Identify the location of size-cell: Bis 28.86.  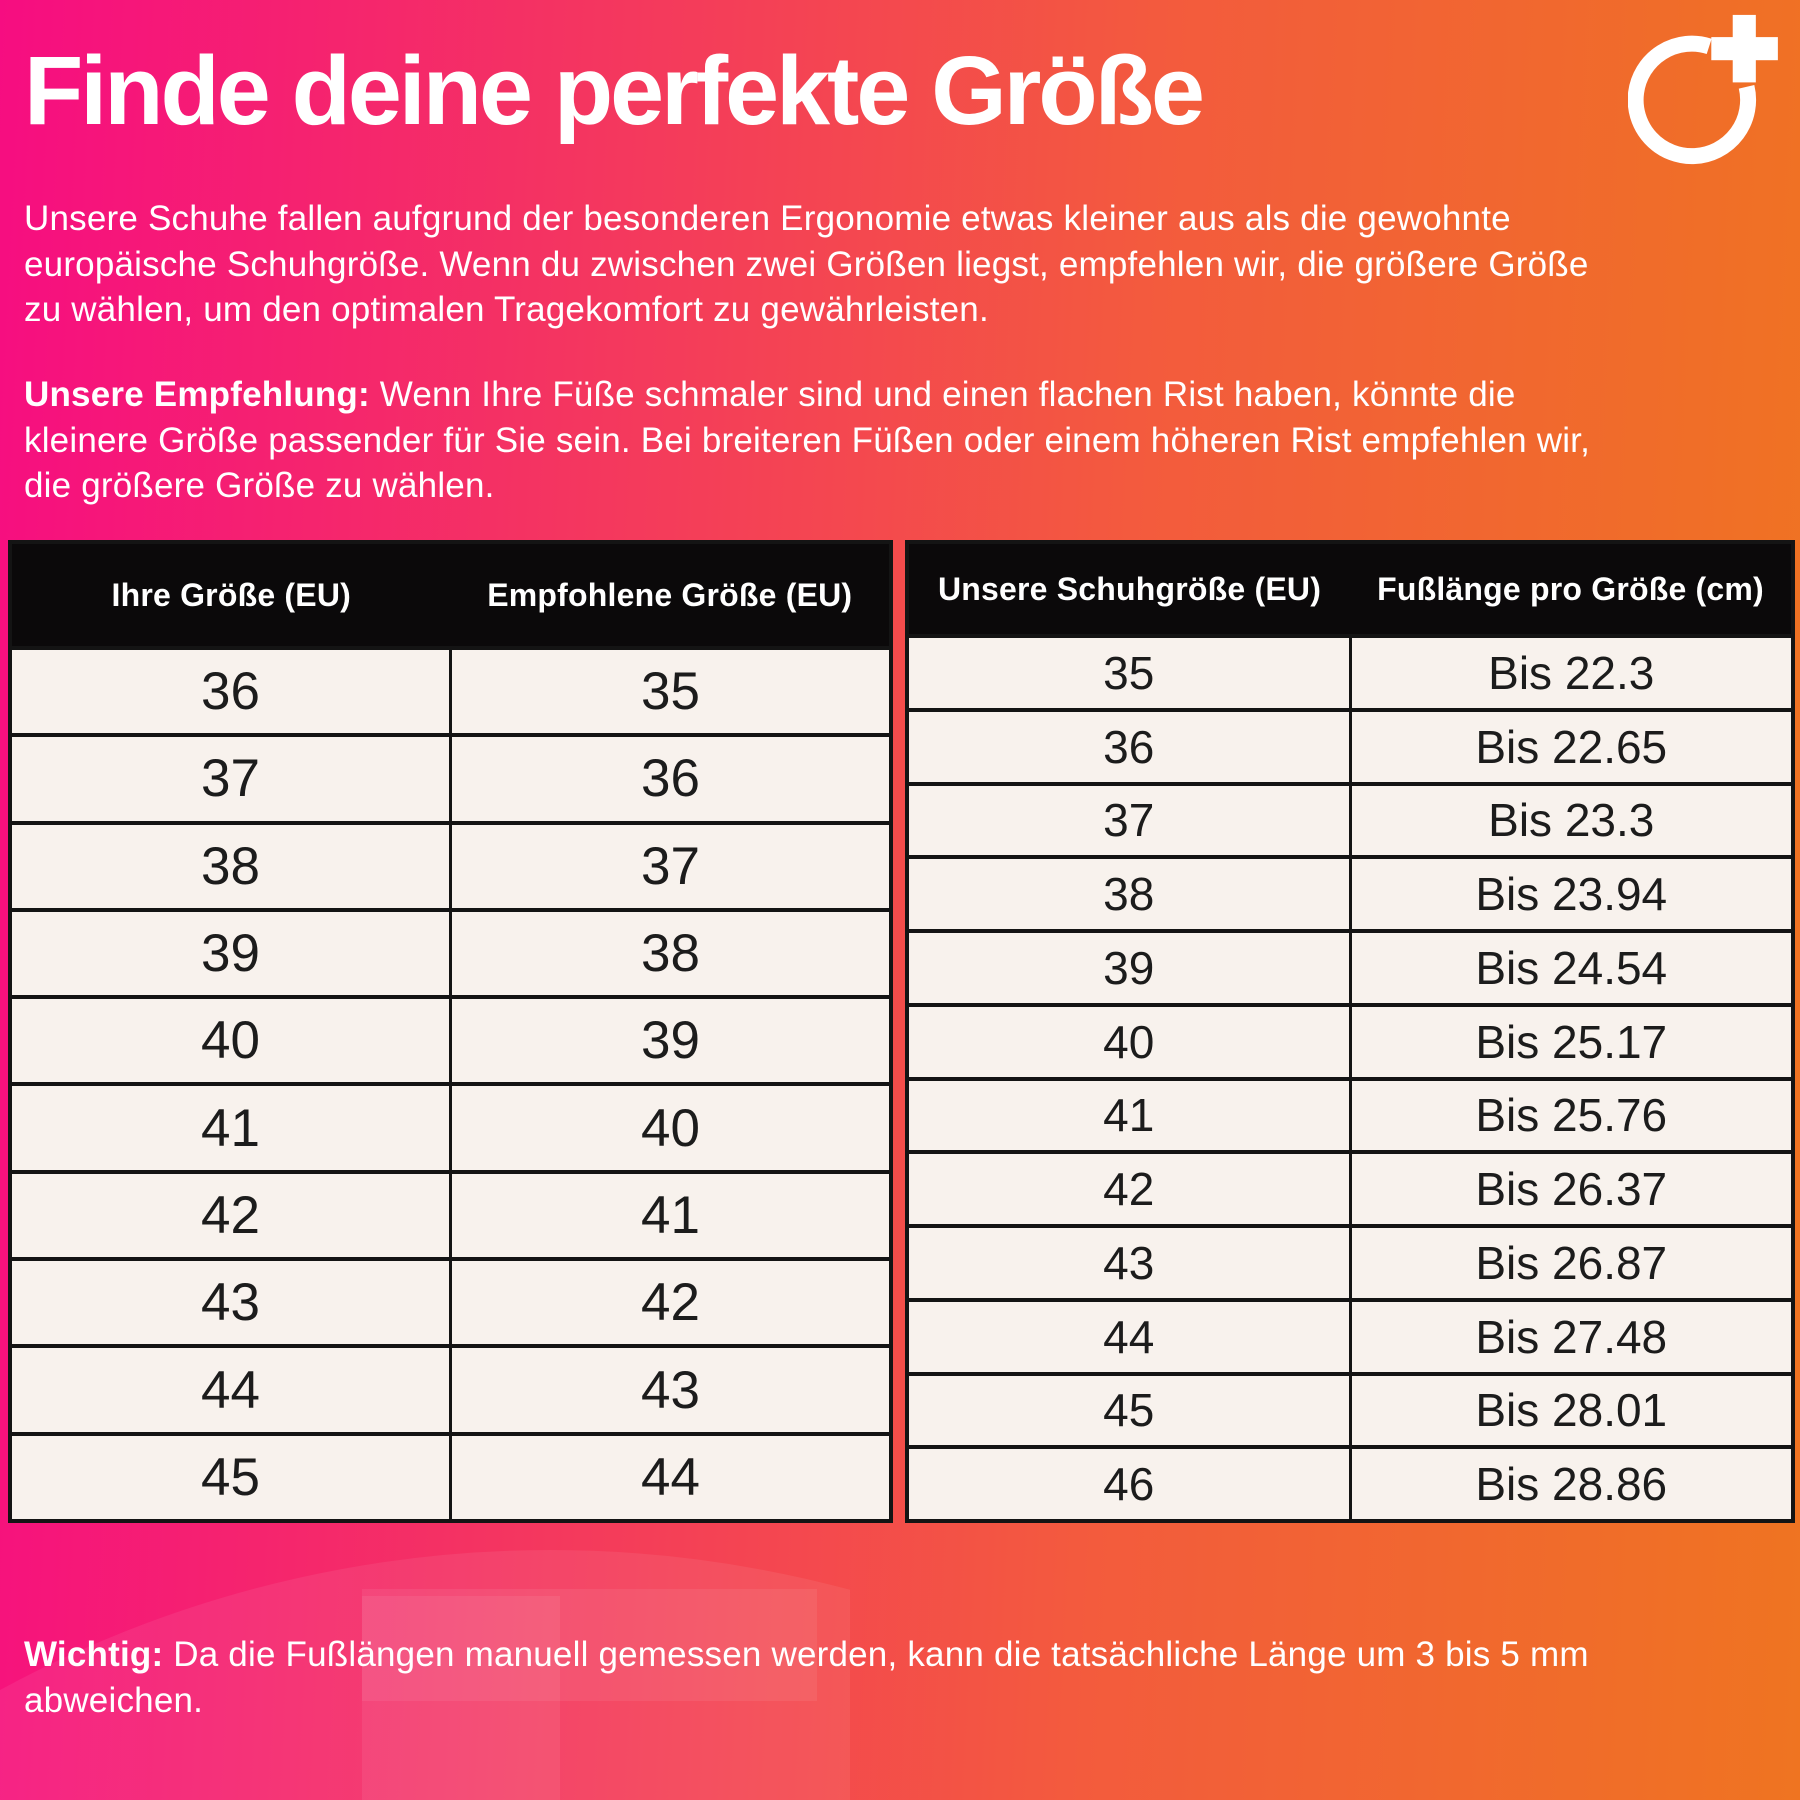
(1570, 1484).